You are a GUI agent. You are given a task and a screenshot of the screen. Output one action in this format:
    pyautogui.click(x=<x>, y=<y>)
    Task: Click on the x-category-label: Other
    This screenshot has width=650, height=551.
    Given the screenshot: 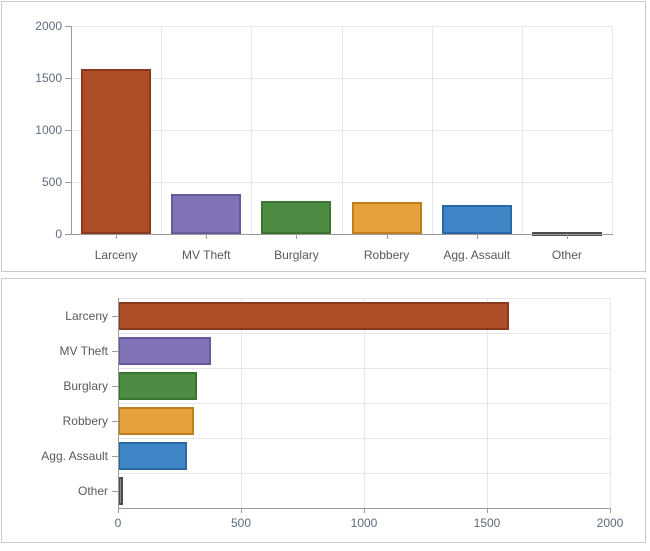 What is the action you would take?
    pyautogui.click(x=566, y=255)
    